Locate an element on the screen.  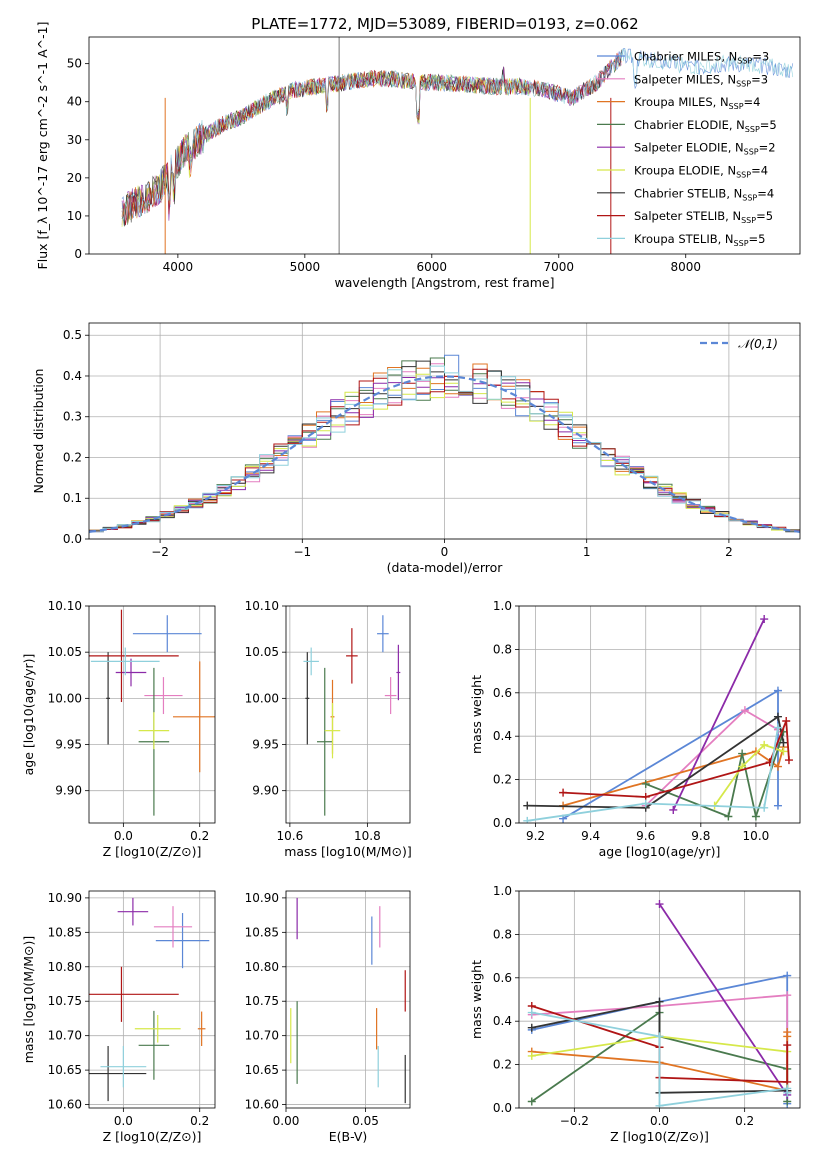
y-tick-label: 20 is located at coordinates (74, 178).